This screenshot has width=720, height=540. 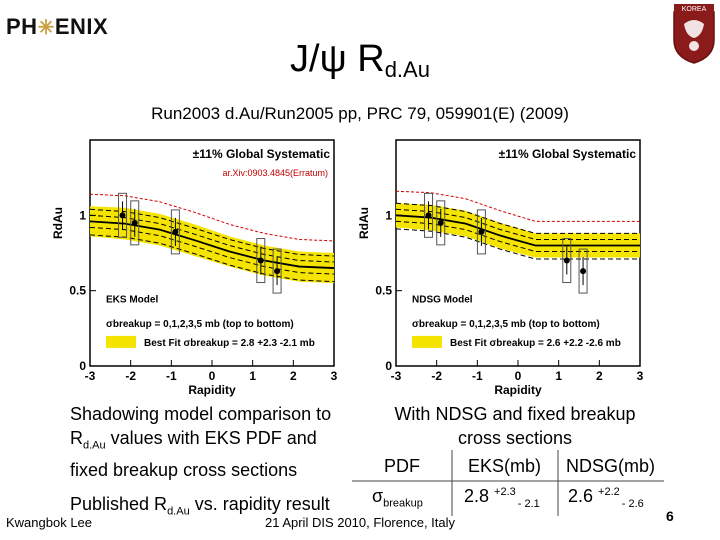 What do you see at coordinates (211, 438) in the screenshot?
I see `caption-left-rest: values with EKS PDF and` at bounding box center [211, 438].